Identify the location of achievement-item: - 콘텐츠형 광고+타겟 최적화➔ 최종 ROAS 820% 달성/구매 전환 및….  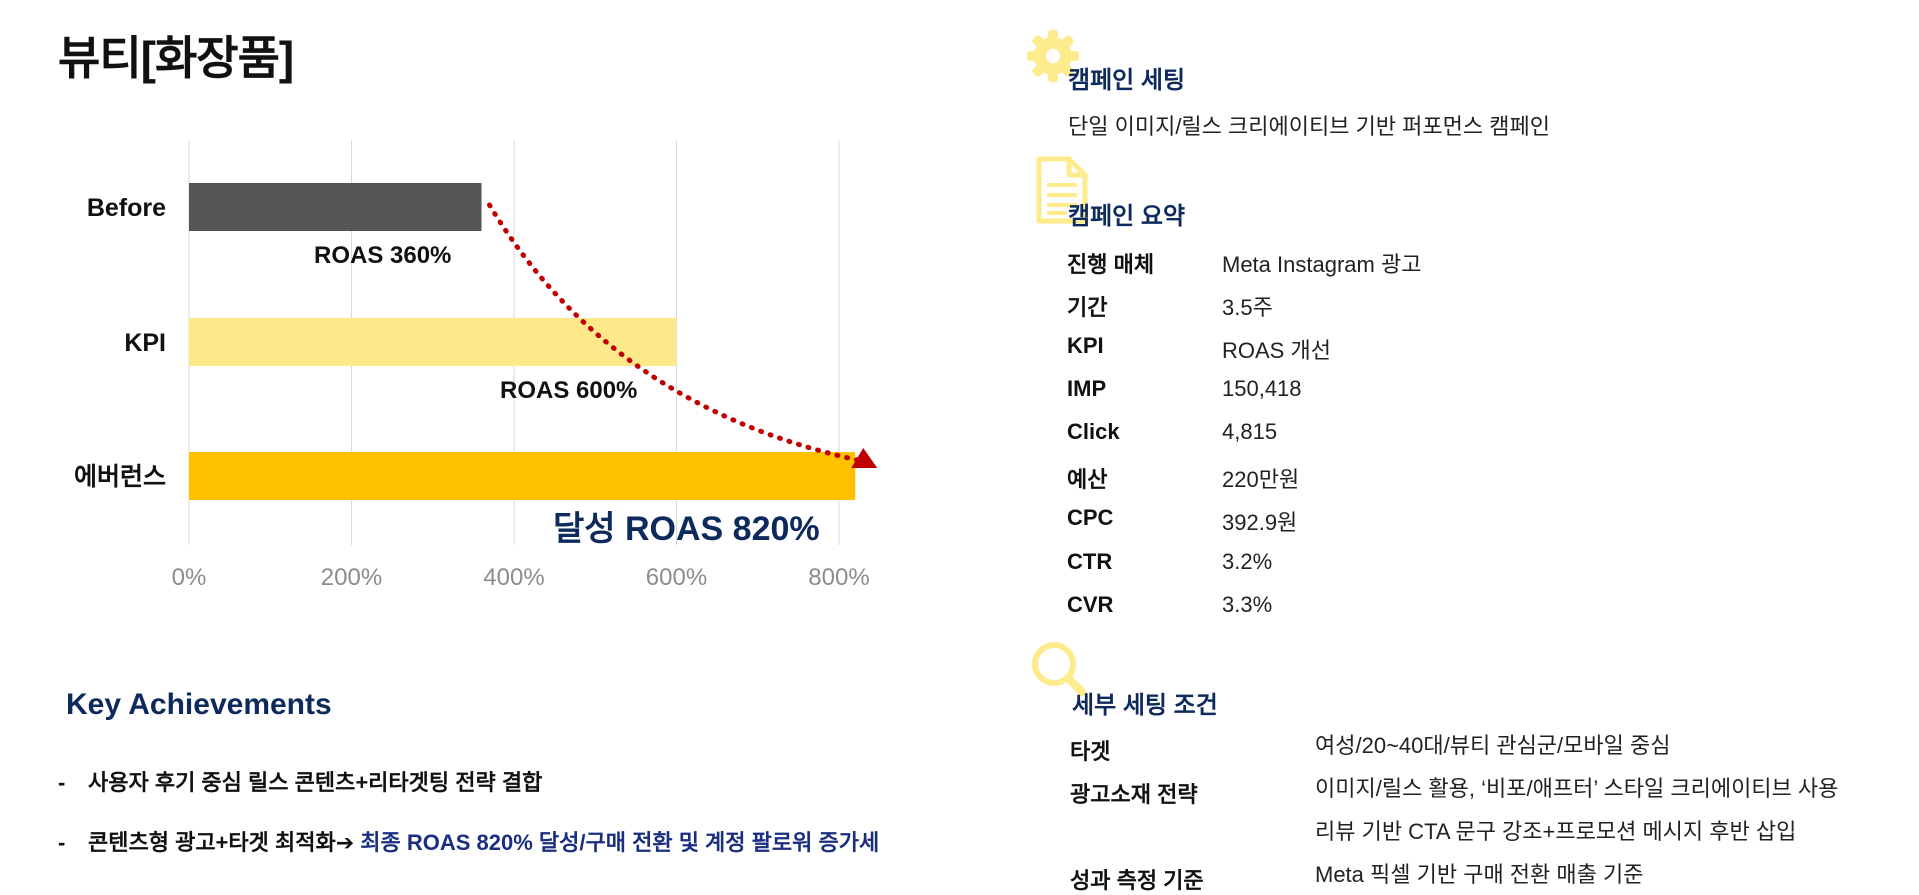
(468, 841).